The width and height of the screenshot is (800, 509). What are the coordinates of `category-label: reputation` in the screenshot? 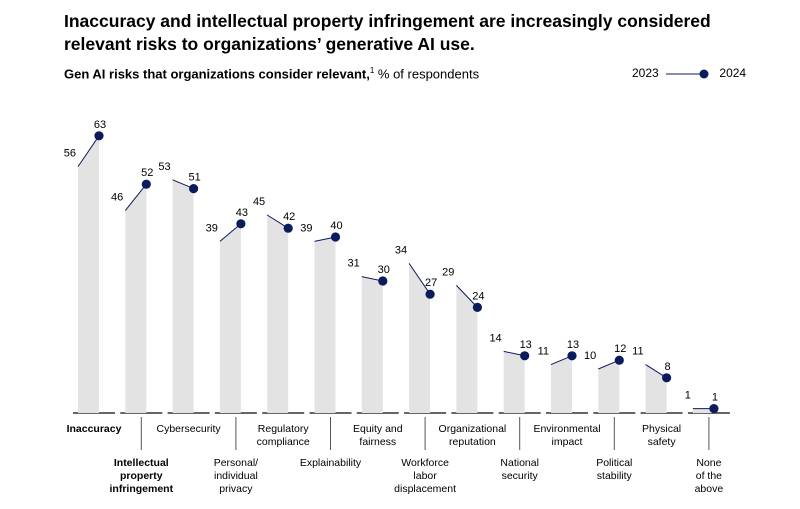 It's located at (472, 442).